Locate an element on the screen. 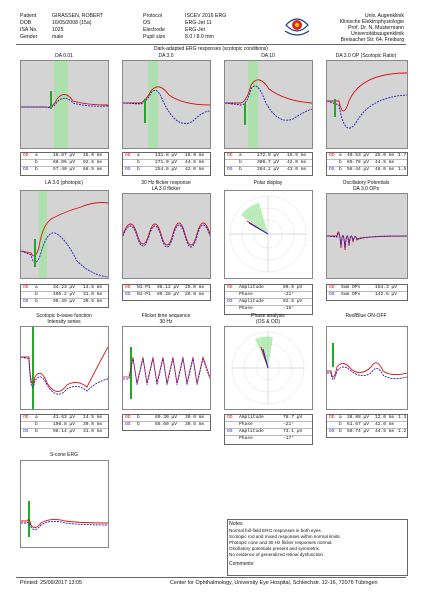 This screenshot has width=422, height=598. plot-flicker-seq is located at coordinates (166, 368).